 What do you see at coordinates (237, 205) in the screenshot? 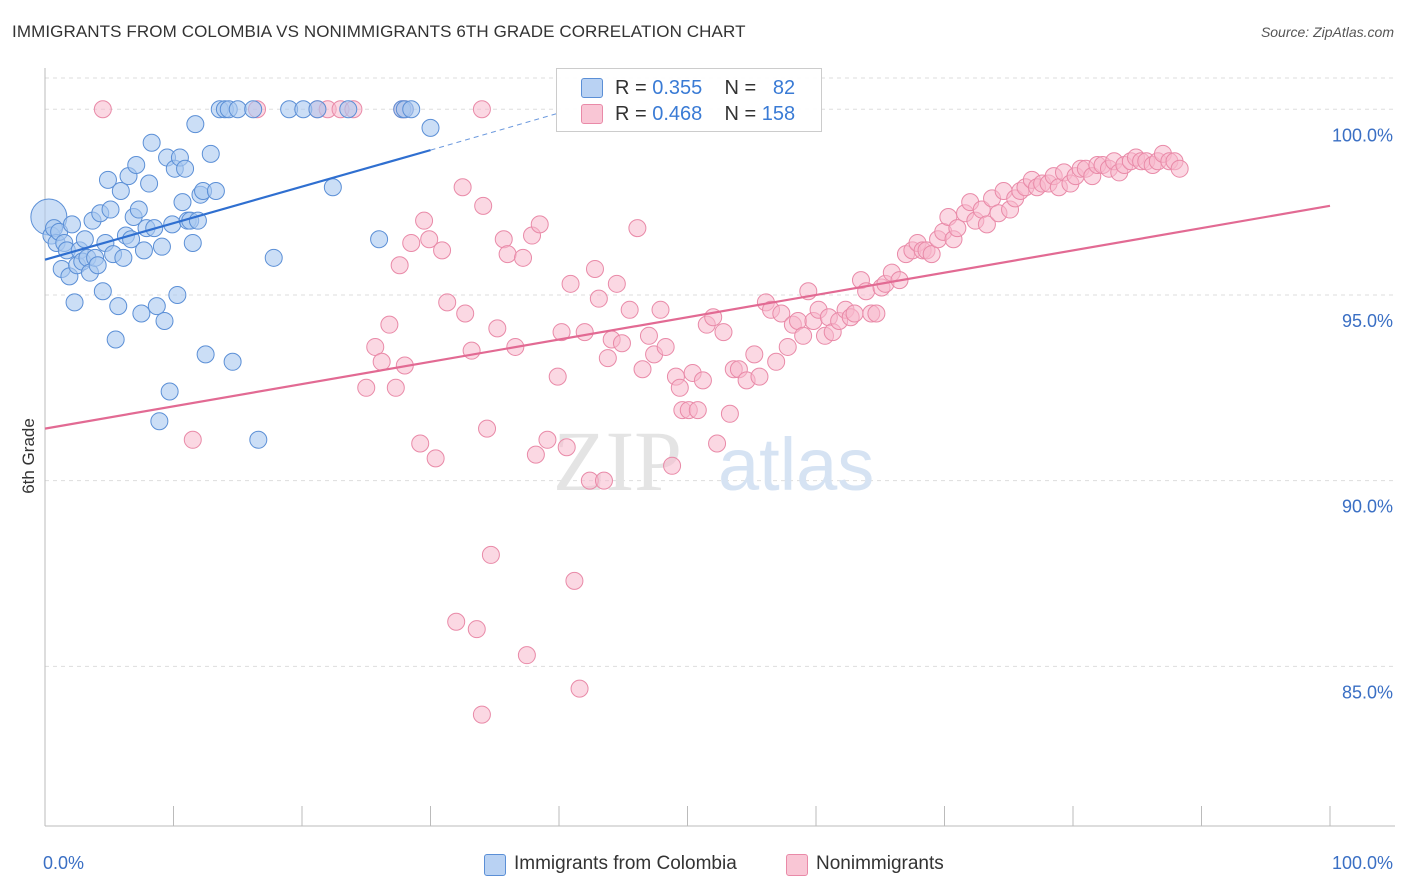
I see `trend-line-colombia` at bounding box center [237, 205].